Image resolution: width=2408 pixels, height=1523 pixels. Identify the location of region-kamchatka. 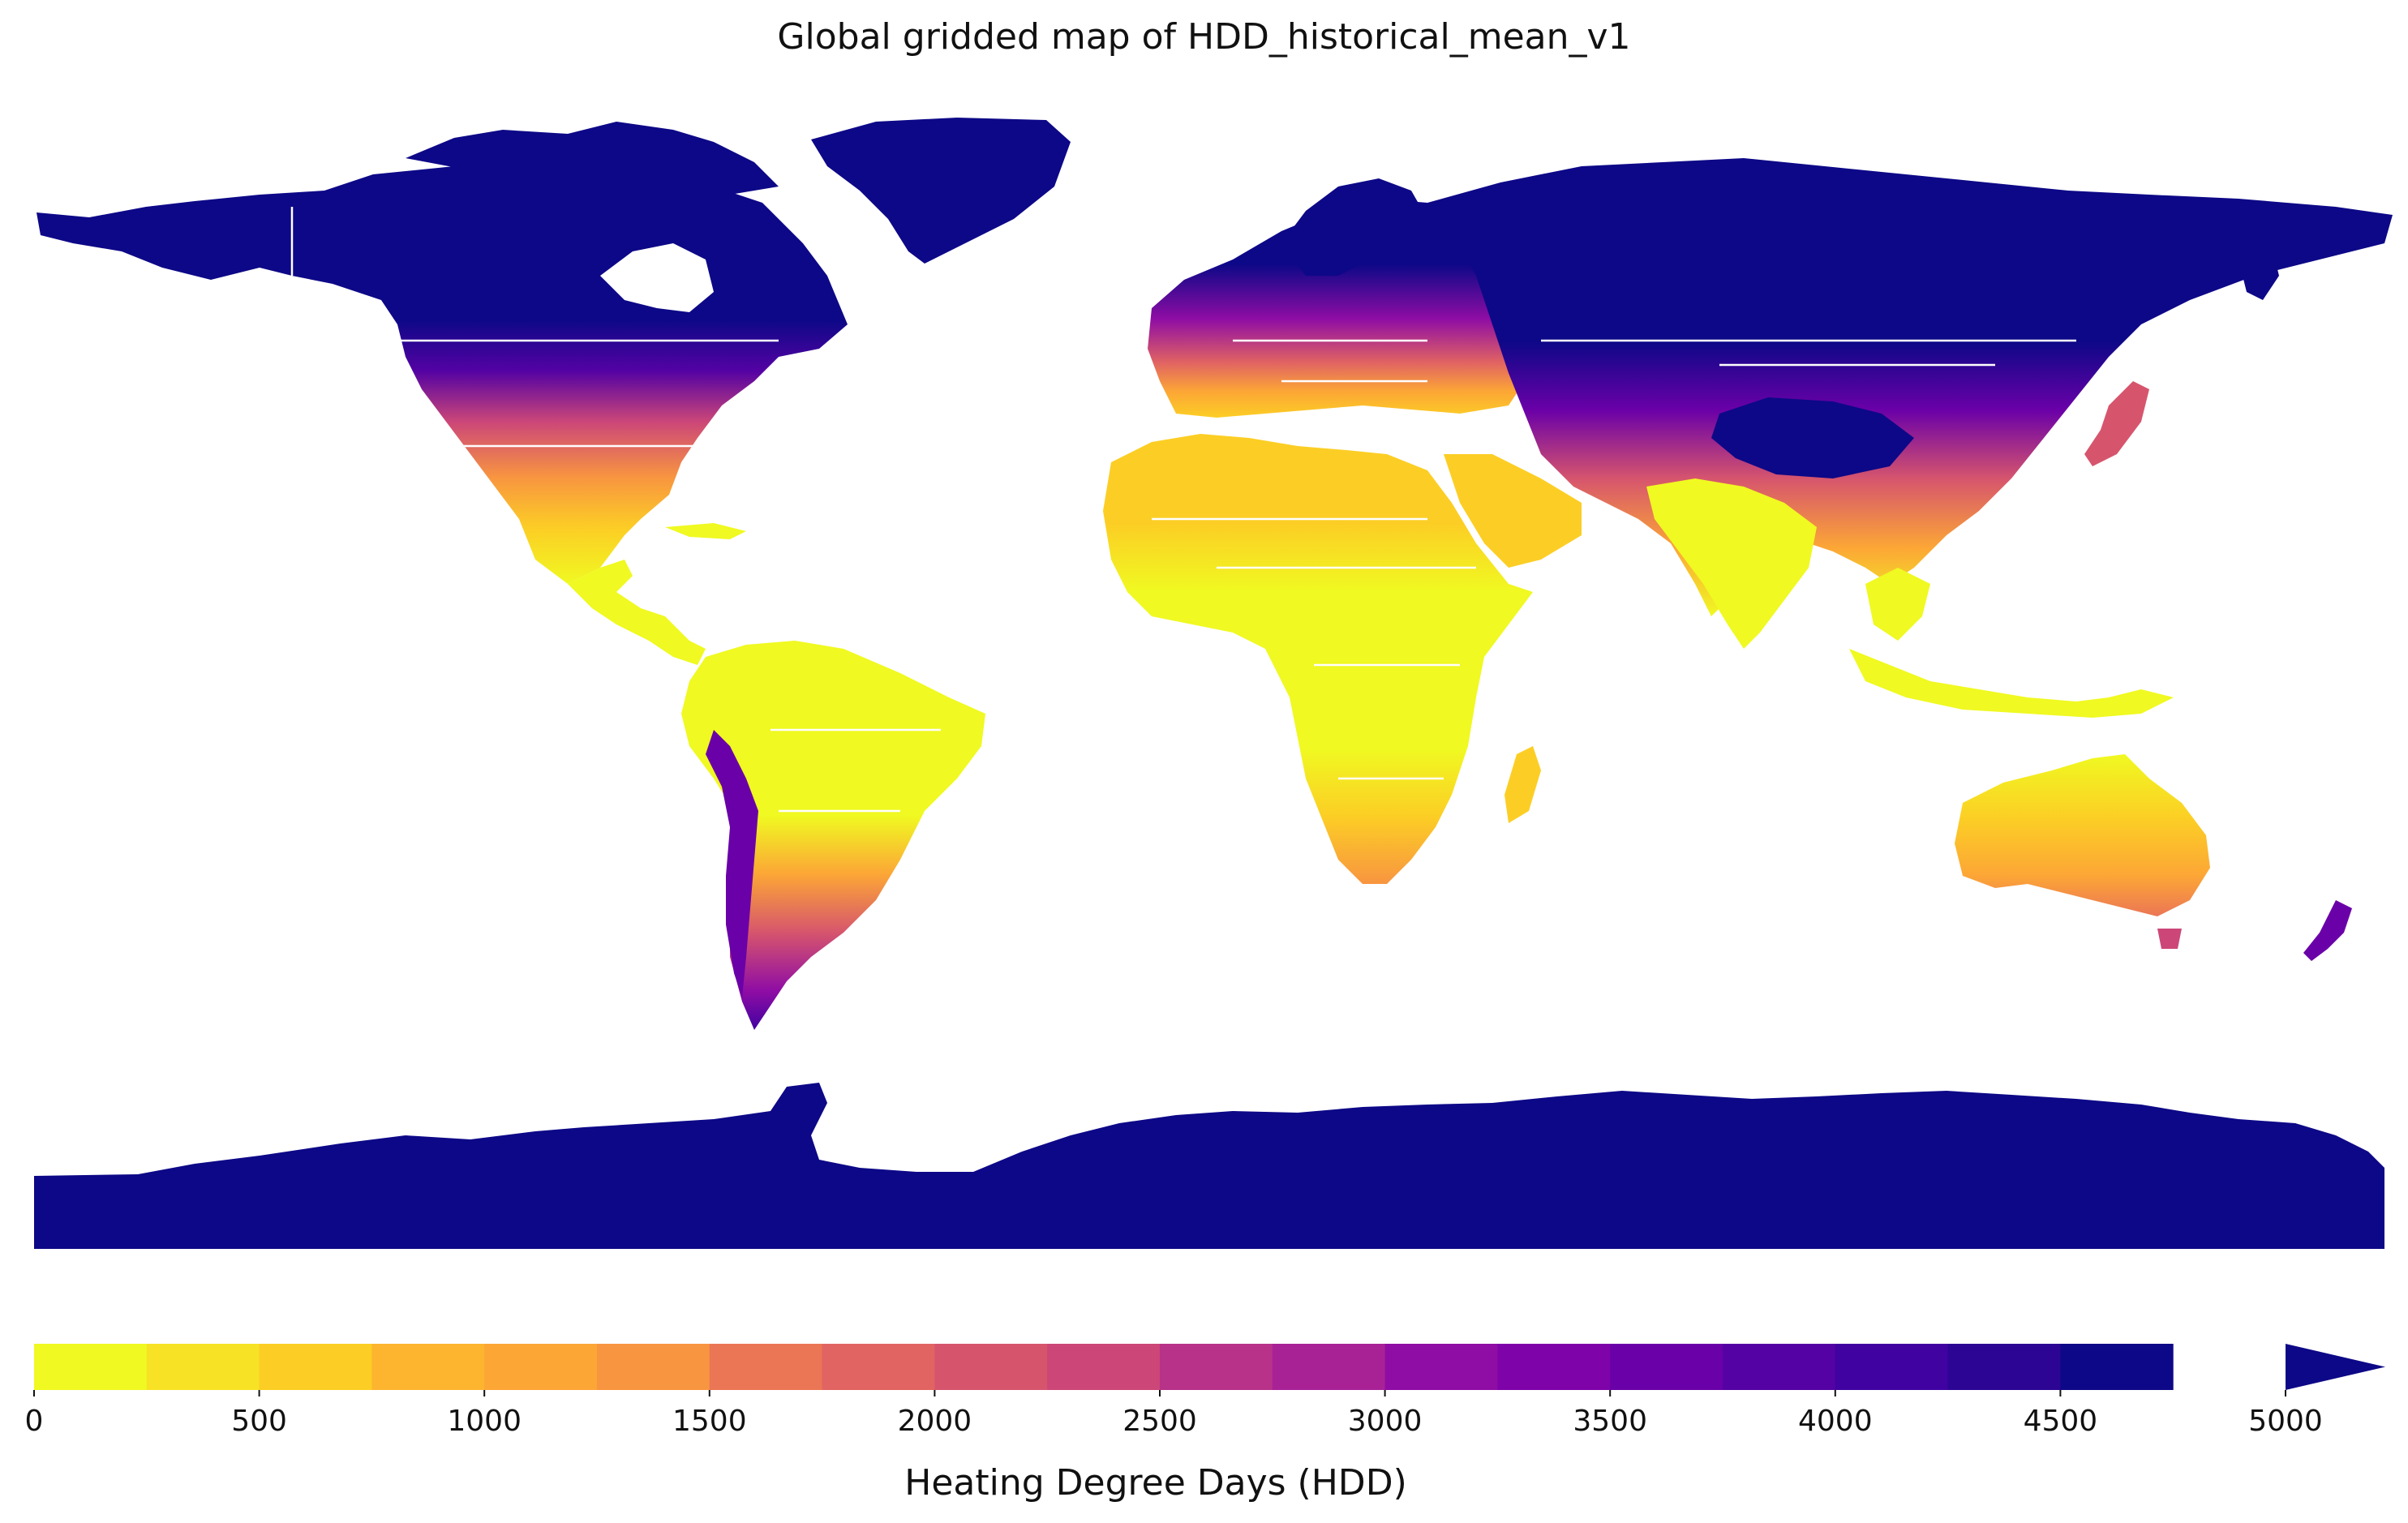
(2258, 271).